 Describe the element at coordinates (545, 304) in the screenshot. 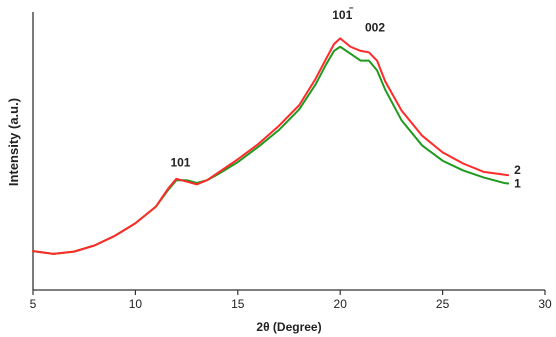

I see `x-tick-label: 30` at that location.